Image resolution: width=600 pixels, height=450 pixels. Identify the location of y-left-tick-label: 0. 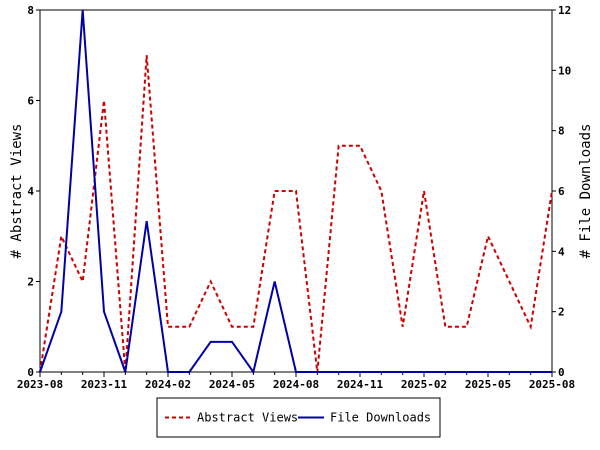
(30, 372).